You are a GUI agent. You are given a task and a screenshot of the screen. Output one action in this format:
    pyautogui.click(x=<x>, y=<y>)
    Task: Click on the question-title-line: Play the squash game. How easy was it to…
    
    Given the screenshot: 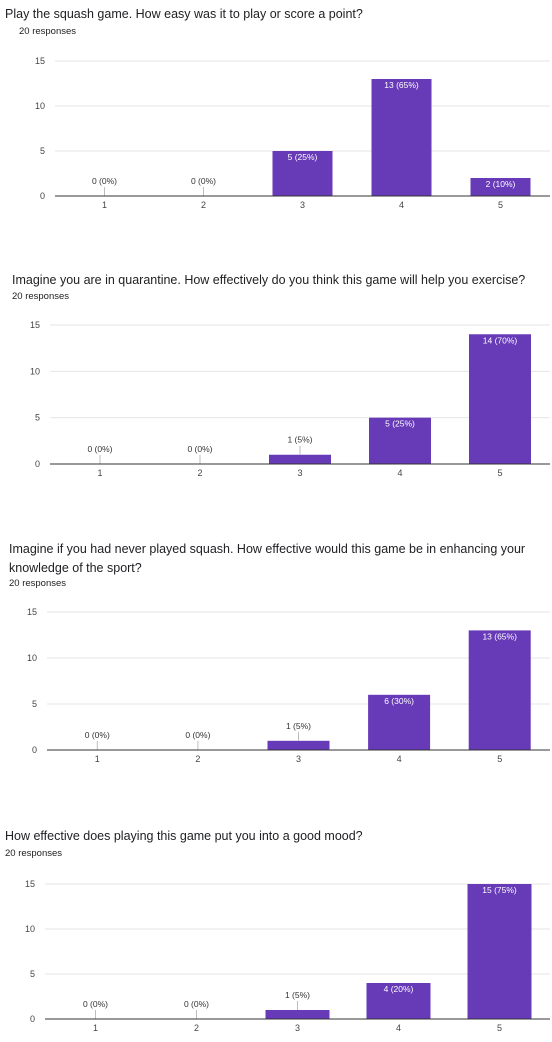 What is the action you would take?
    pyautogui.click(x=184, y=14)
    